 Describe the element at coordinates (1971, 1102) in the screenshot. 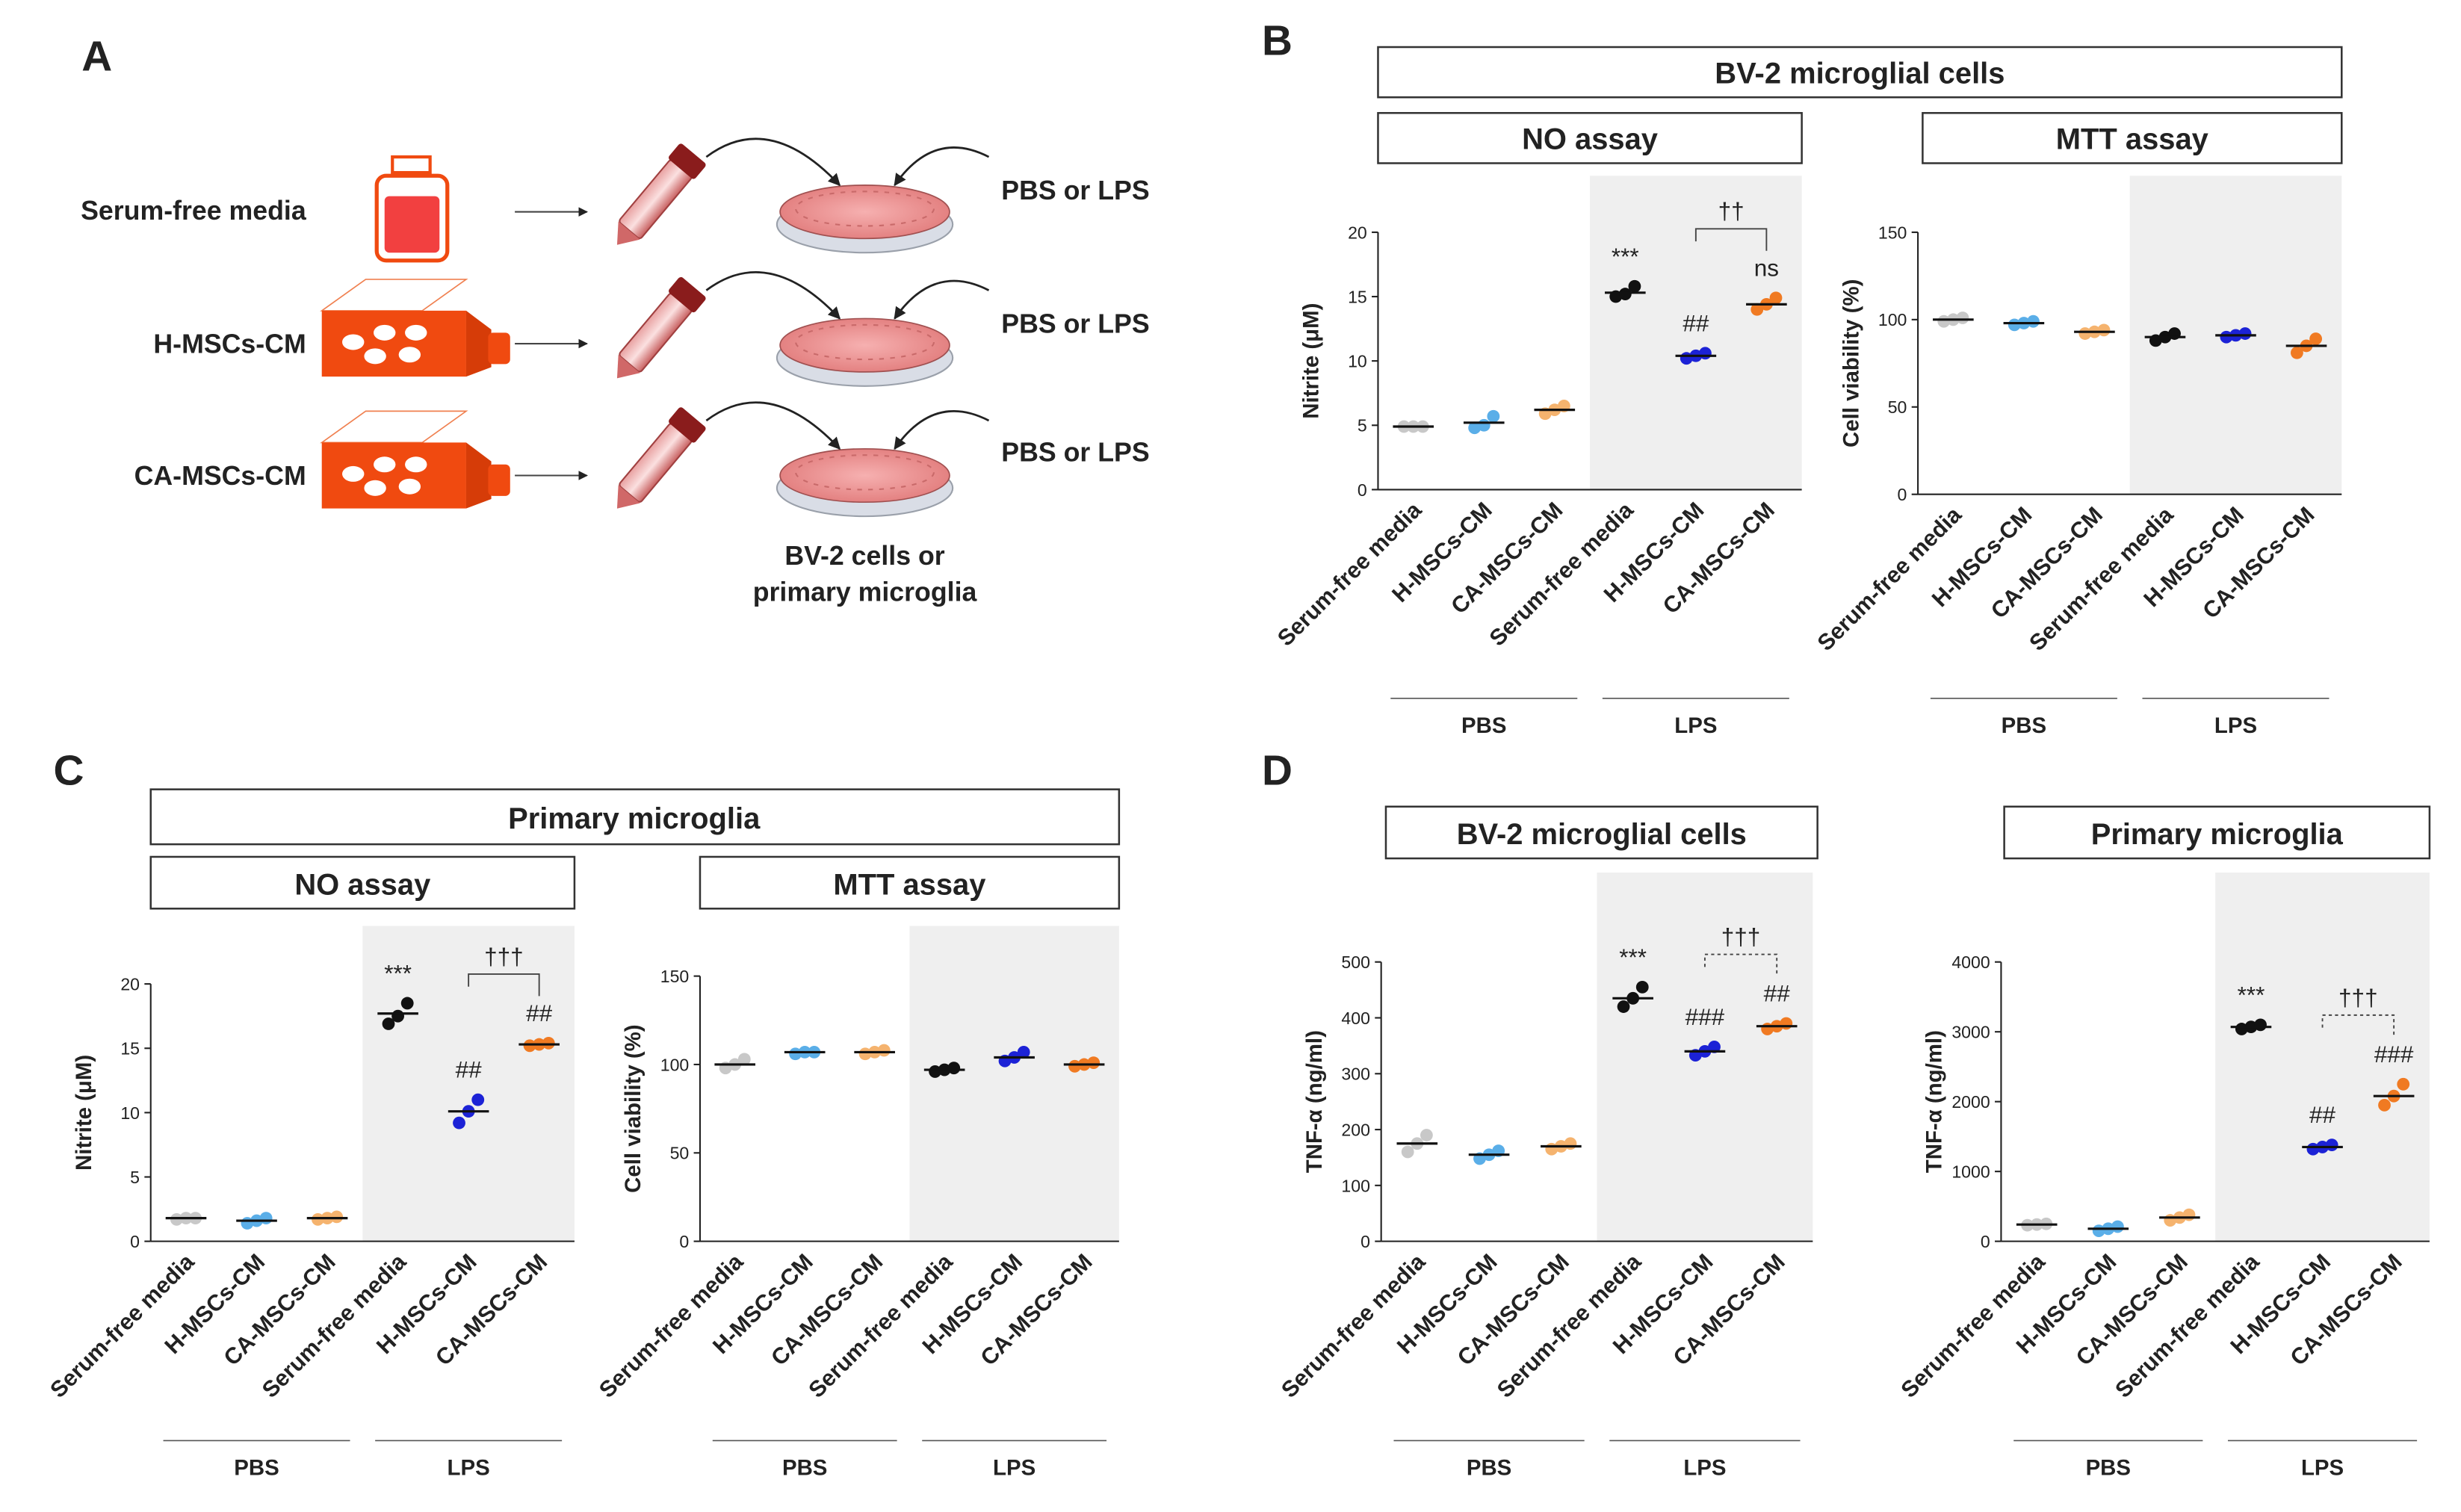

I see `y-tick-label: 2000` at that location.